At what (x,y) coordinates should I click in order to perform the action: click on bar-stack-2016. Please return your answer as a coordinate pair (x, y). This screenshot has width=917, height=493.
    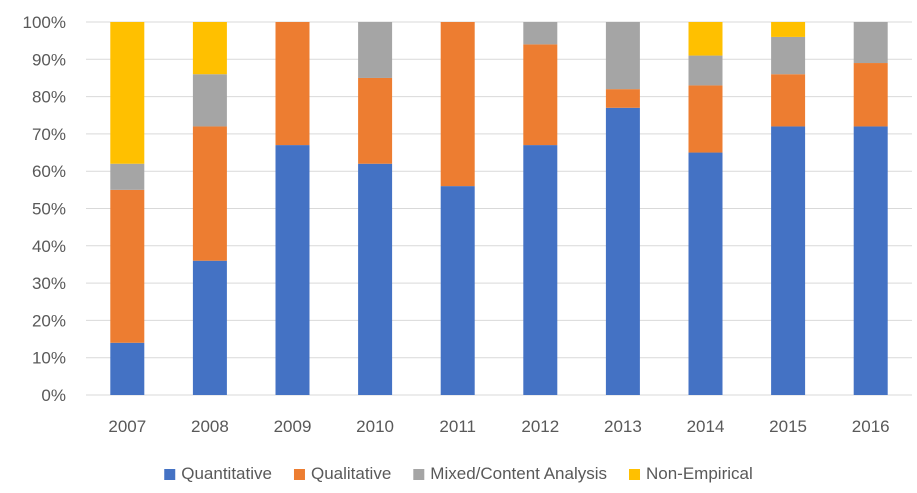
    Looking at the image, I should click on (870, 208).